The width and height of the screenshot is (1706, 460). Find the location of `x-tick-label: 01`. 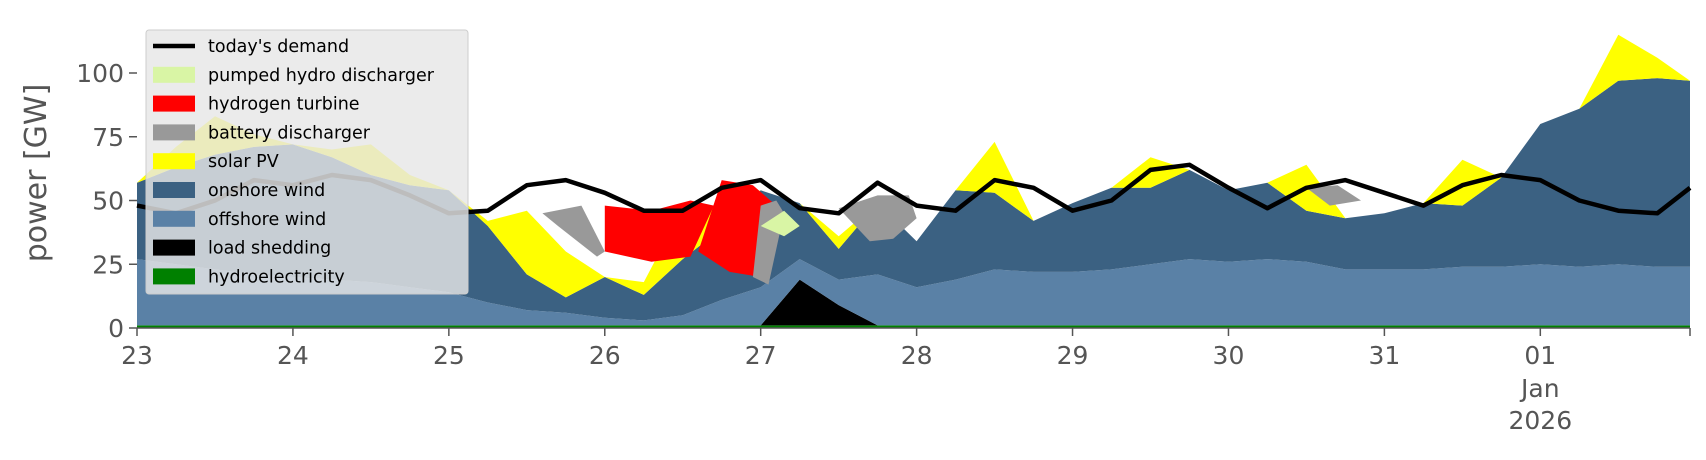

x-tick-label: 01 is located at coordinates (1540, 355).